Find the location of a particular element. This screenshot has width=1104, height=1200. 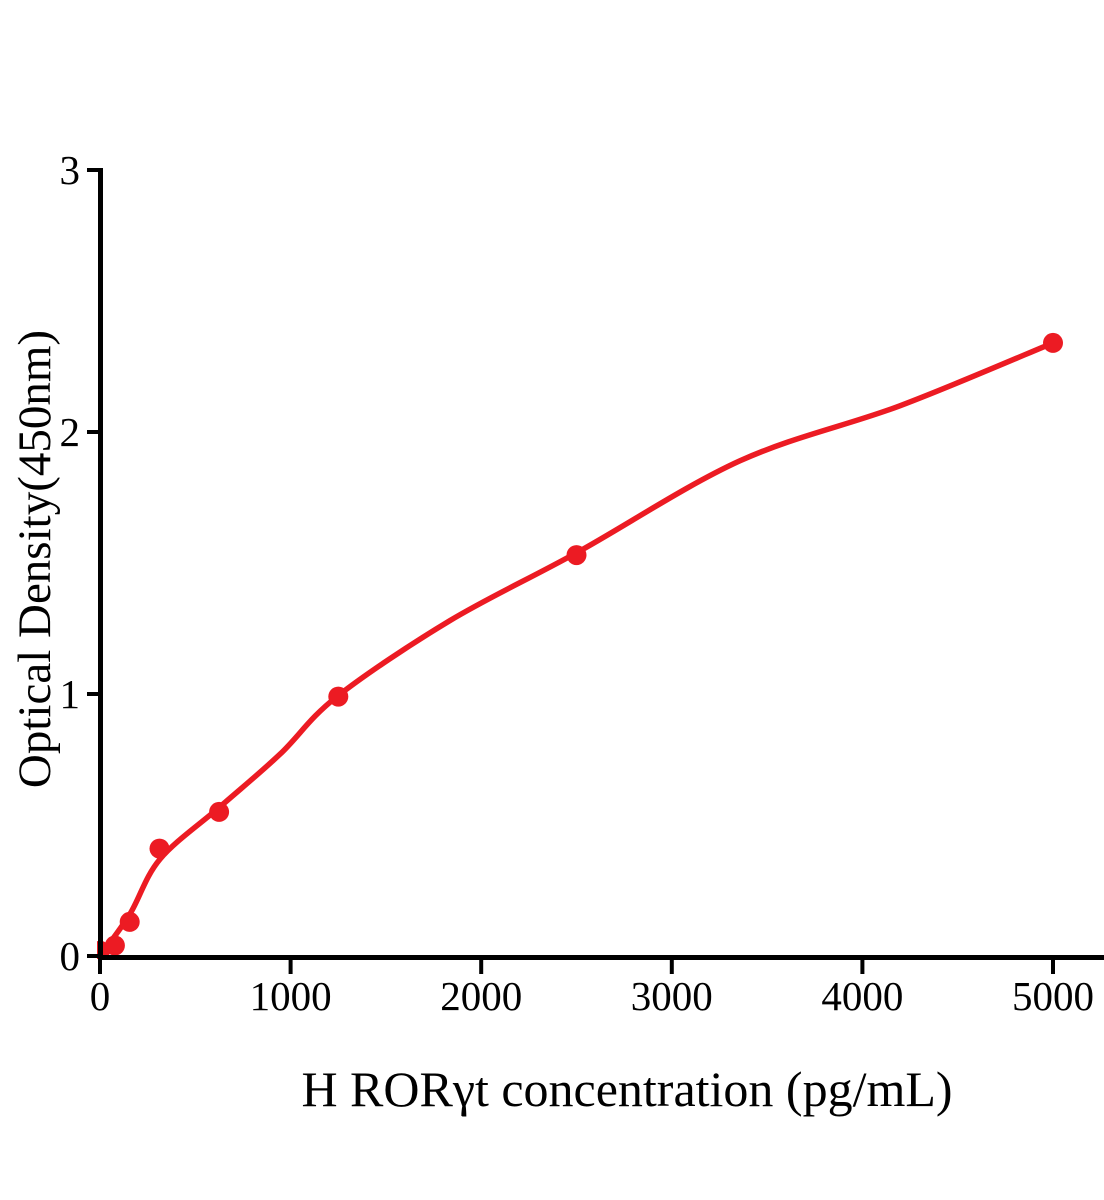

x-axis-tick-labels: 0 1000 2000 3000 4000 5000 is located at coordinates (592, 996).